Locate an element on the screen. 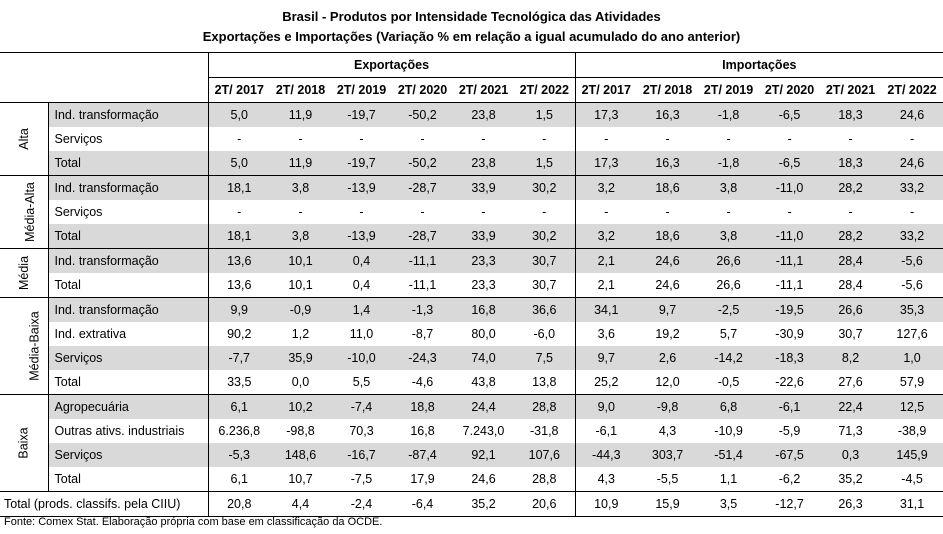 Image resolution: width=943 pixels, height=534 pixels. value-cell: 24,4 is located at coordinates (483, 406).